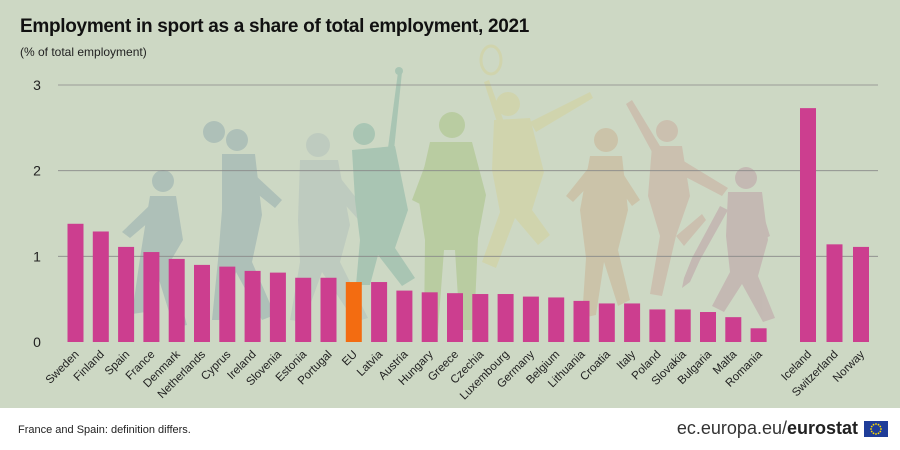 The image size is (900, 450). What do you see at coordinates (202, 303) in the screenshot?
I see `bar-netherlands` at bounding box center [202, 303].